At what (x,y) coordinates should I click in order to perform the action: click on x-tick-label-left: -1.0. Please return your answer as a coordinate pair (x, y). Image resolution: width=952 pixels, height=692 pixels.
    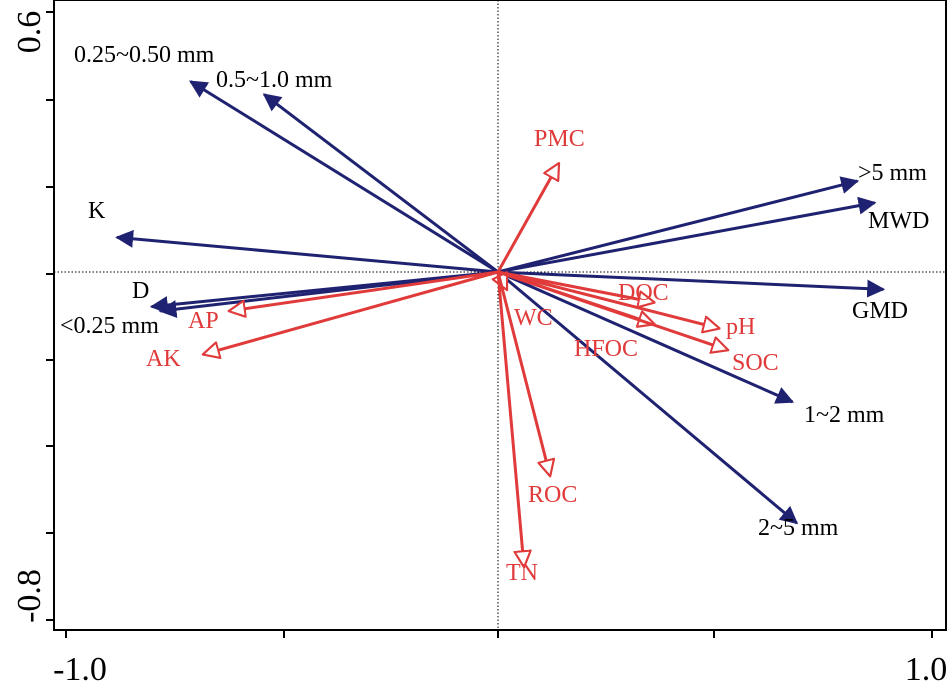
    Looking at the image, I should click on (80, 669).